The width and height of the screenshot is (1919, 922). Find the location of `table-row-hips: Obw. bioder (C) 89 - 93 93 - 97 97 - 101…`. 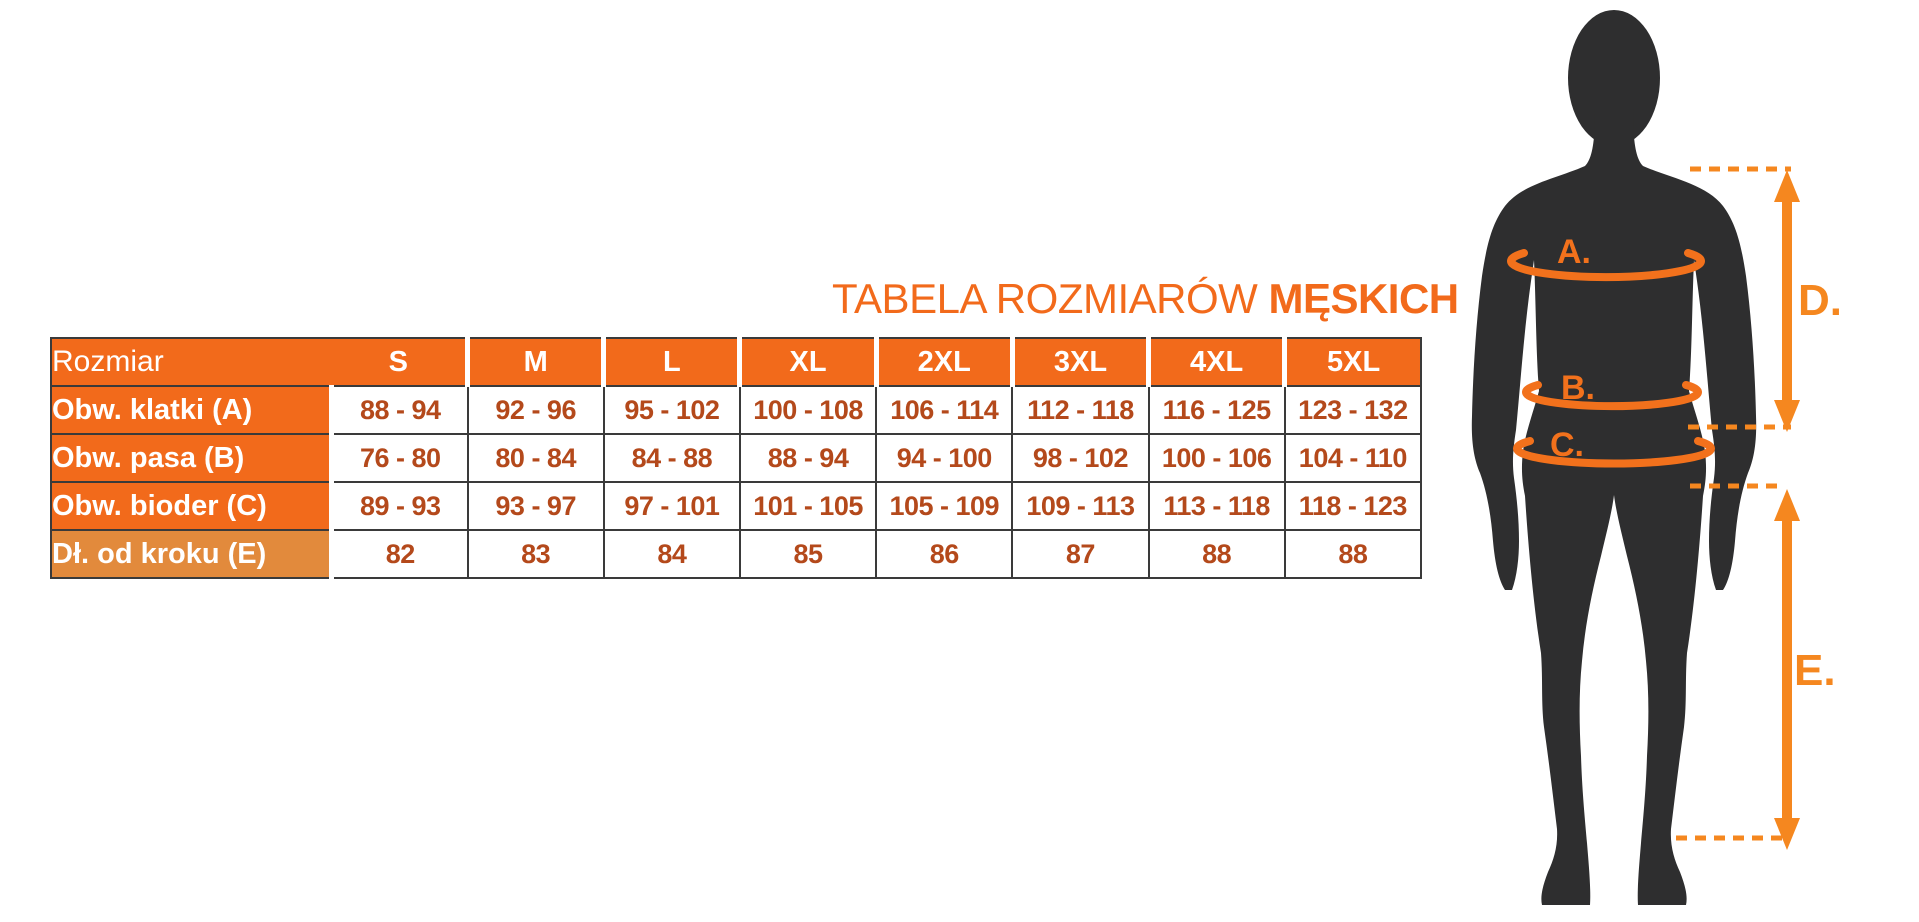

table-row-hips: Obw. bioder (C) 89 - 93 93 - 97 97 - 101… is located at coordinates (736, 506).